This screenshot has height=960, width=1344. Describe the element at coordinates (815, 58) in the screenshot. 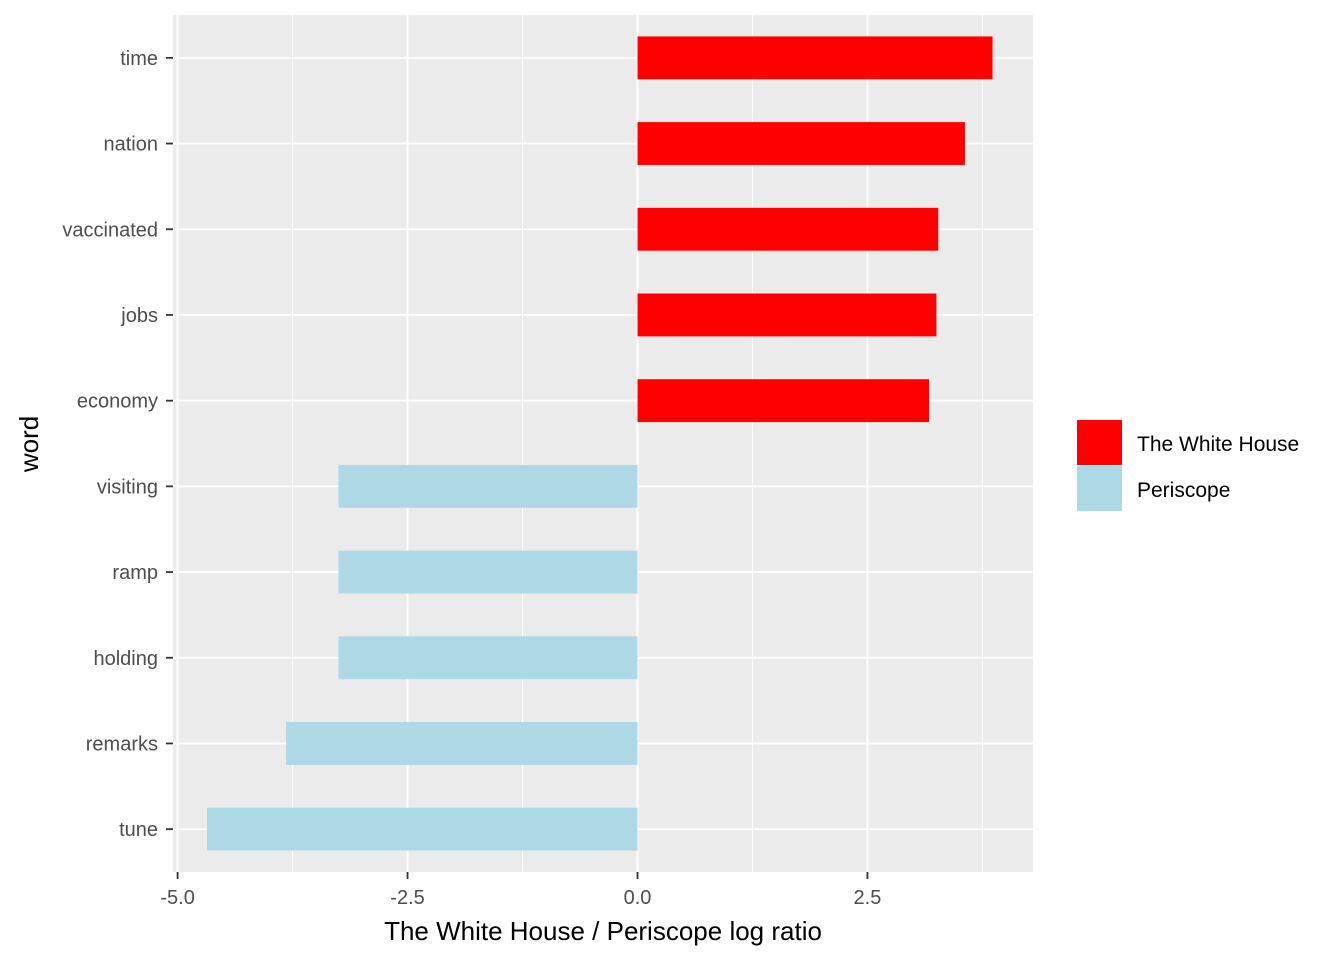

I see `bar-time` at that location.